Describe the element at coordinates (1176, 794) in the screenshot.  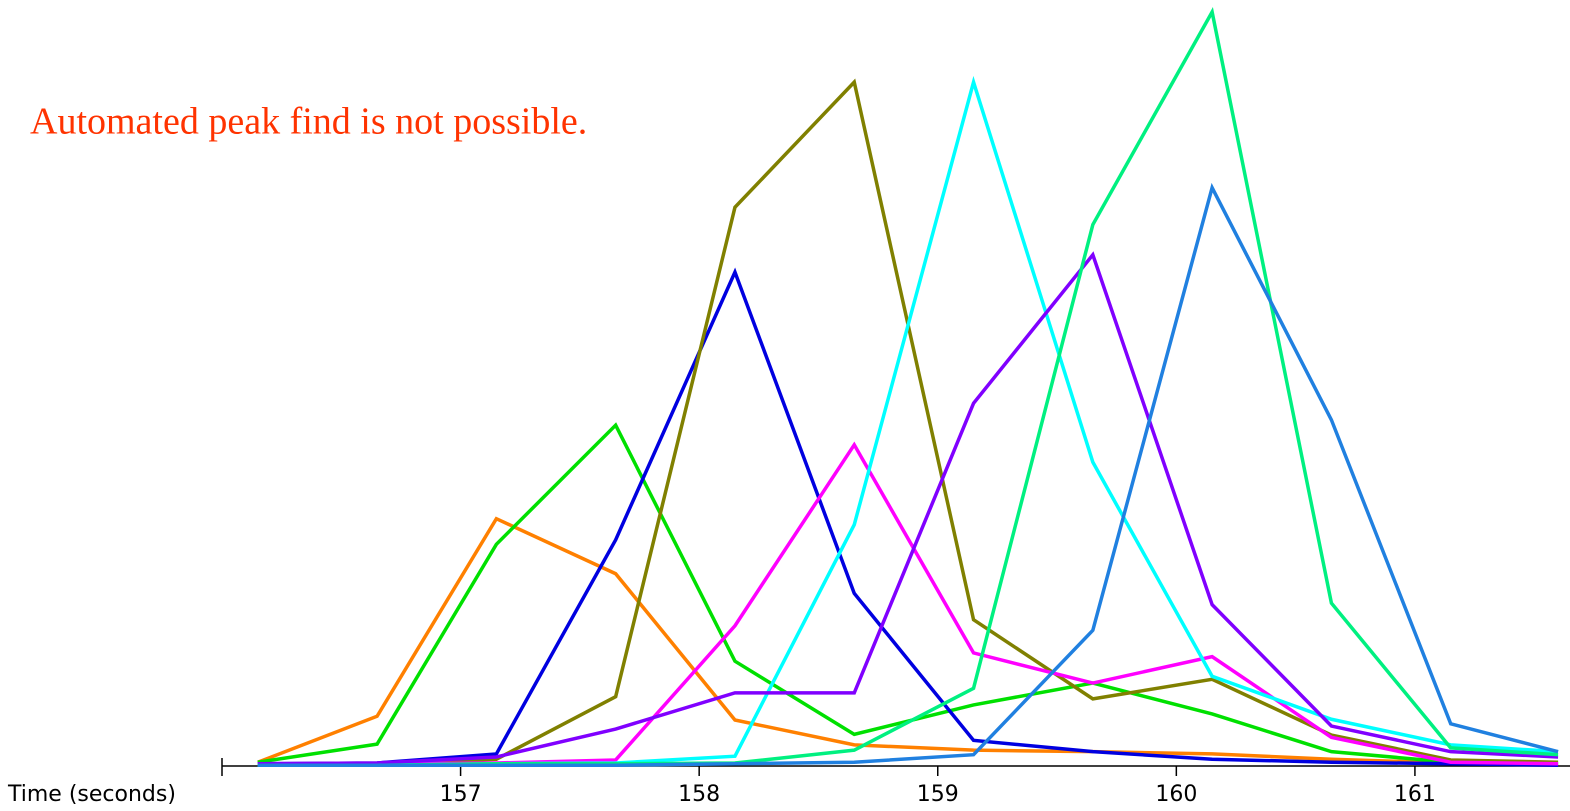
I see `x-tick-label: 160` at that location.